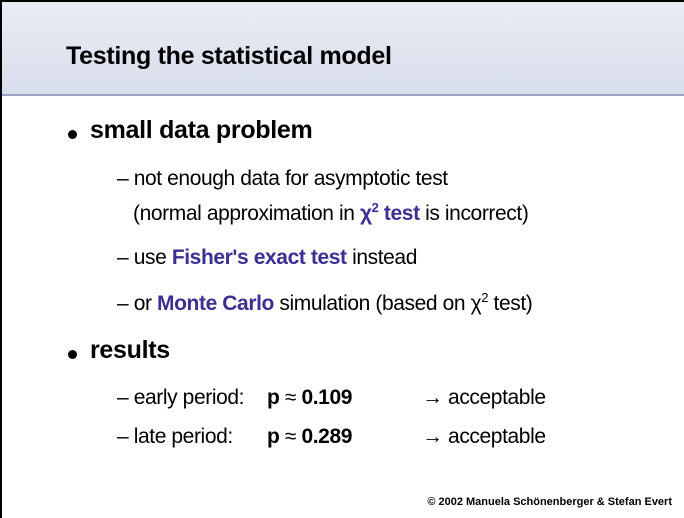  I want to click on text: test), so click(510, 303).